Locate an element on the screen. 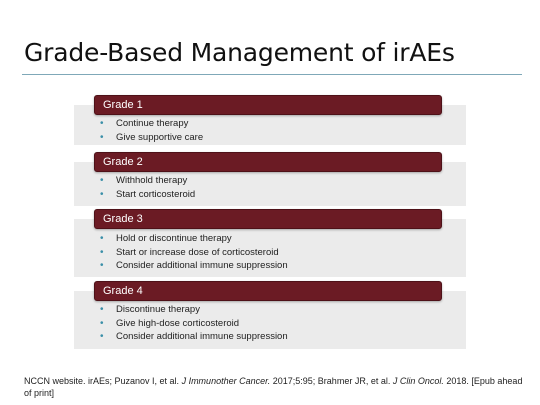 The height and width of the screenshot is (405, 540). list-item: Give supportive care is located at coordinates (283, 138).